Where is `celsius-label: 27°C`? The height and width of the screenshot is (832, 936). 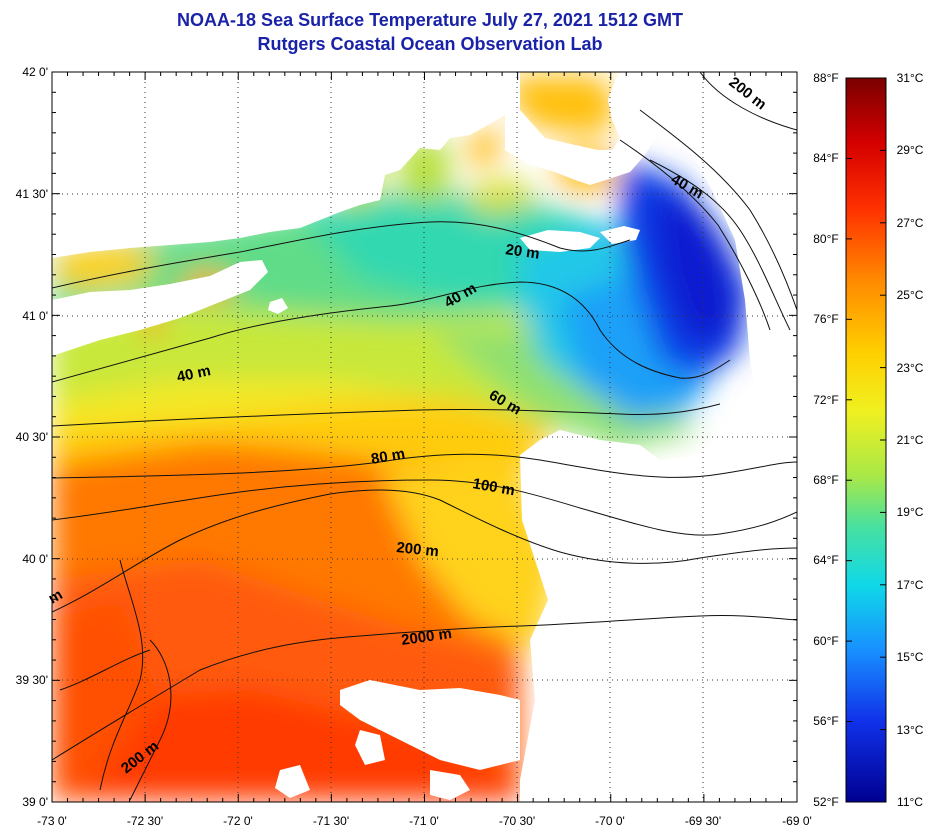 celsius-label: 27°C is located at coordinates (910, 223).